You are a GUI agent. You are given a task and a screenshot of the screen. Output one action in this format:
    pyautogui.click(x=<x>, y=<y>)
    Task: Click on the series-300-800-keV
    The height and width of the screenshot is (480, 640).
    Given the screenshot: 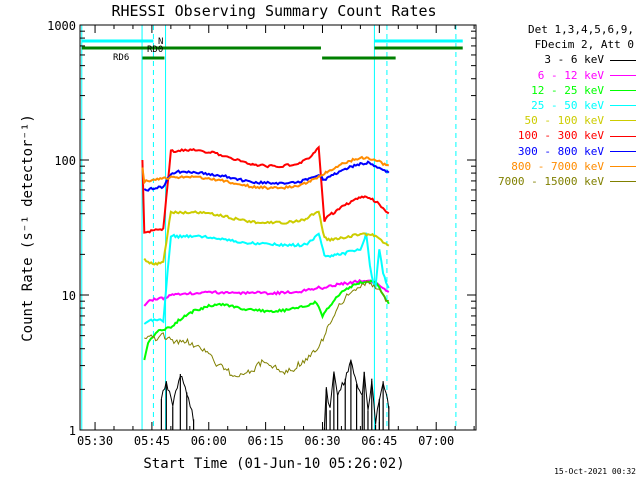 What is the action you would take?
    pyautogui.click(x=266, y=176)
    